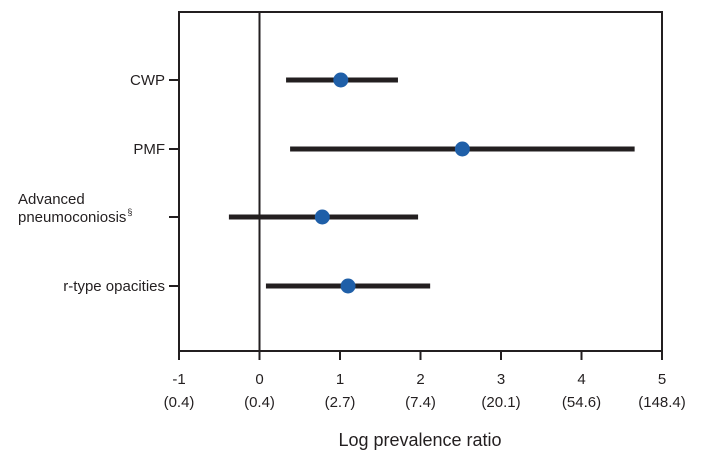 The image size is (707, 456). What do you see at coordinates (340, 379) in the screenshot?
I see `x-tick-label: 1` at bounding box center [340, 379].